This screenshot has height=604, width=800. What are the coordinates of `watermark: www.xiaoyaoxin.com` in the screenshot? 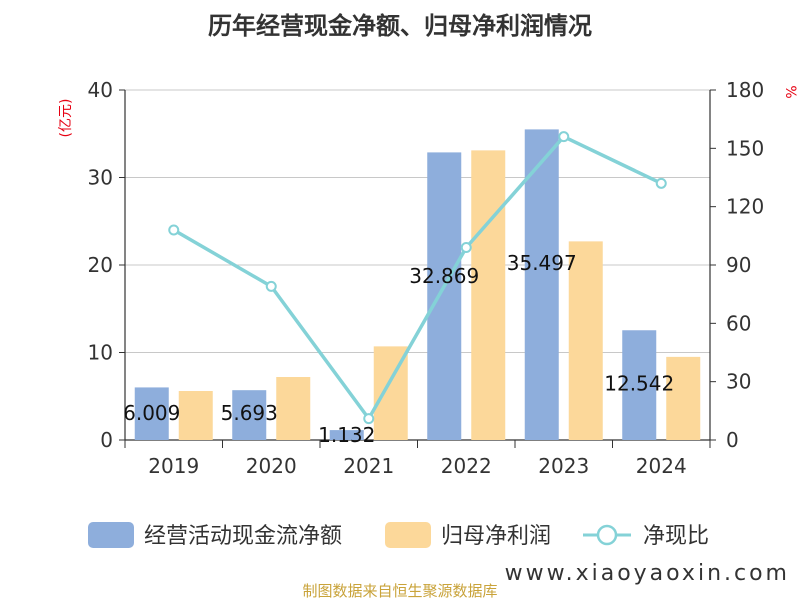 It's located at (647, 573).